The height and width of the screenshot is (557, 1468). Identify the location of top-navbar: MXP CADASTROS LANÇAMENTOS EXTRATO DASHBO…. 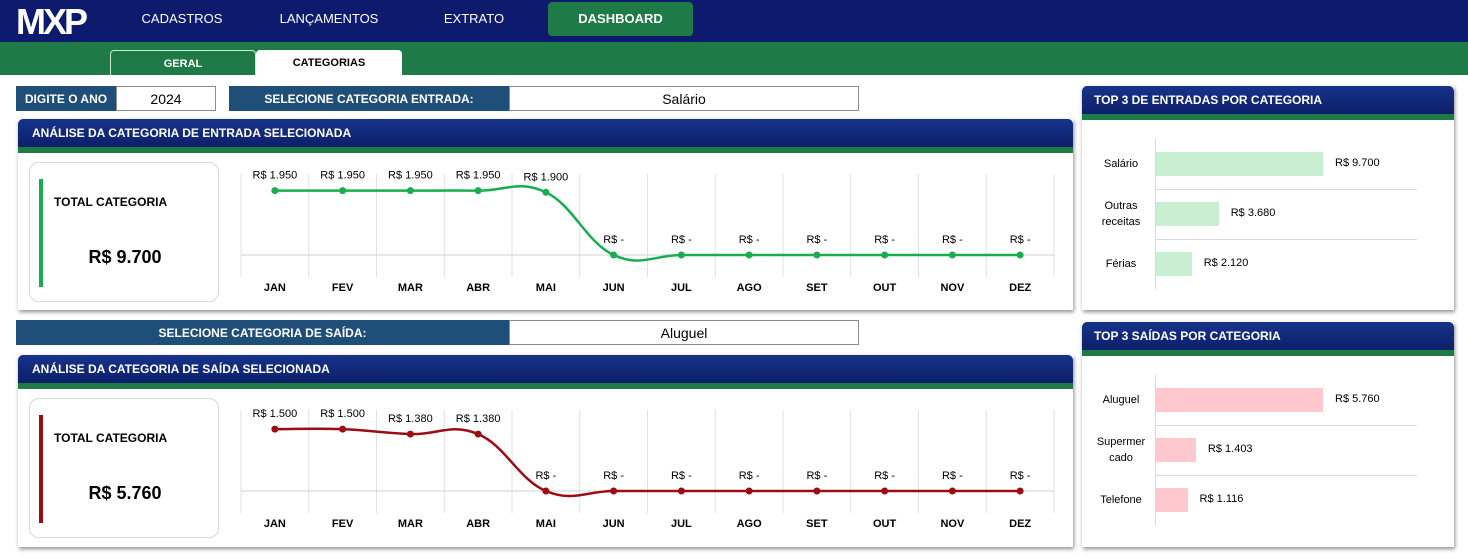
(734, 21).